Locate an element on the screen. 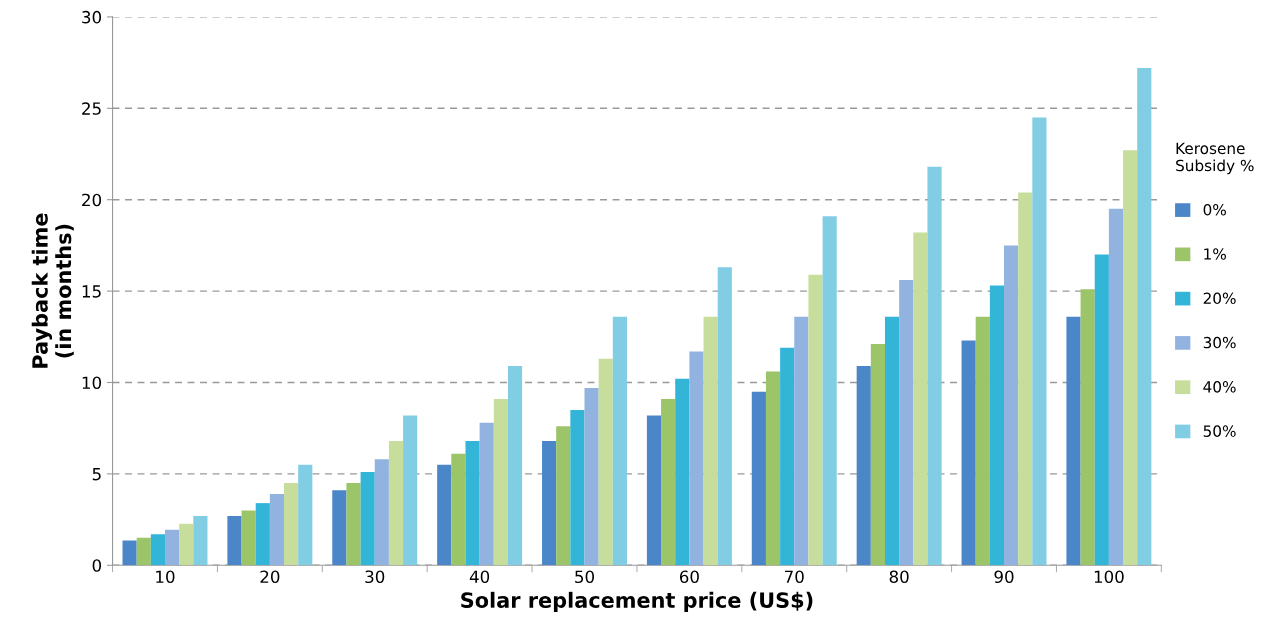 The image size is (1279, 626). y-tick-label: 20 is located at coordinates (92, 200).